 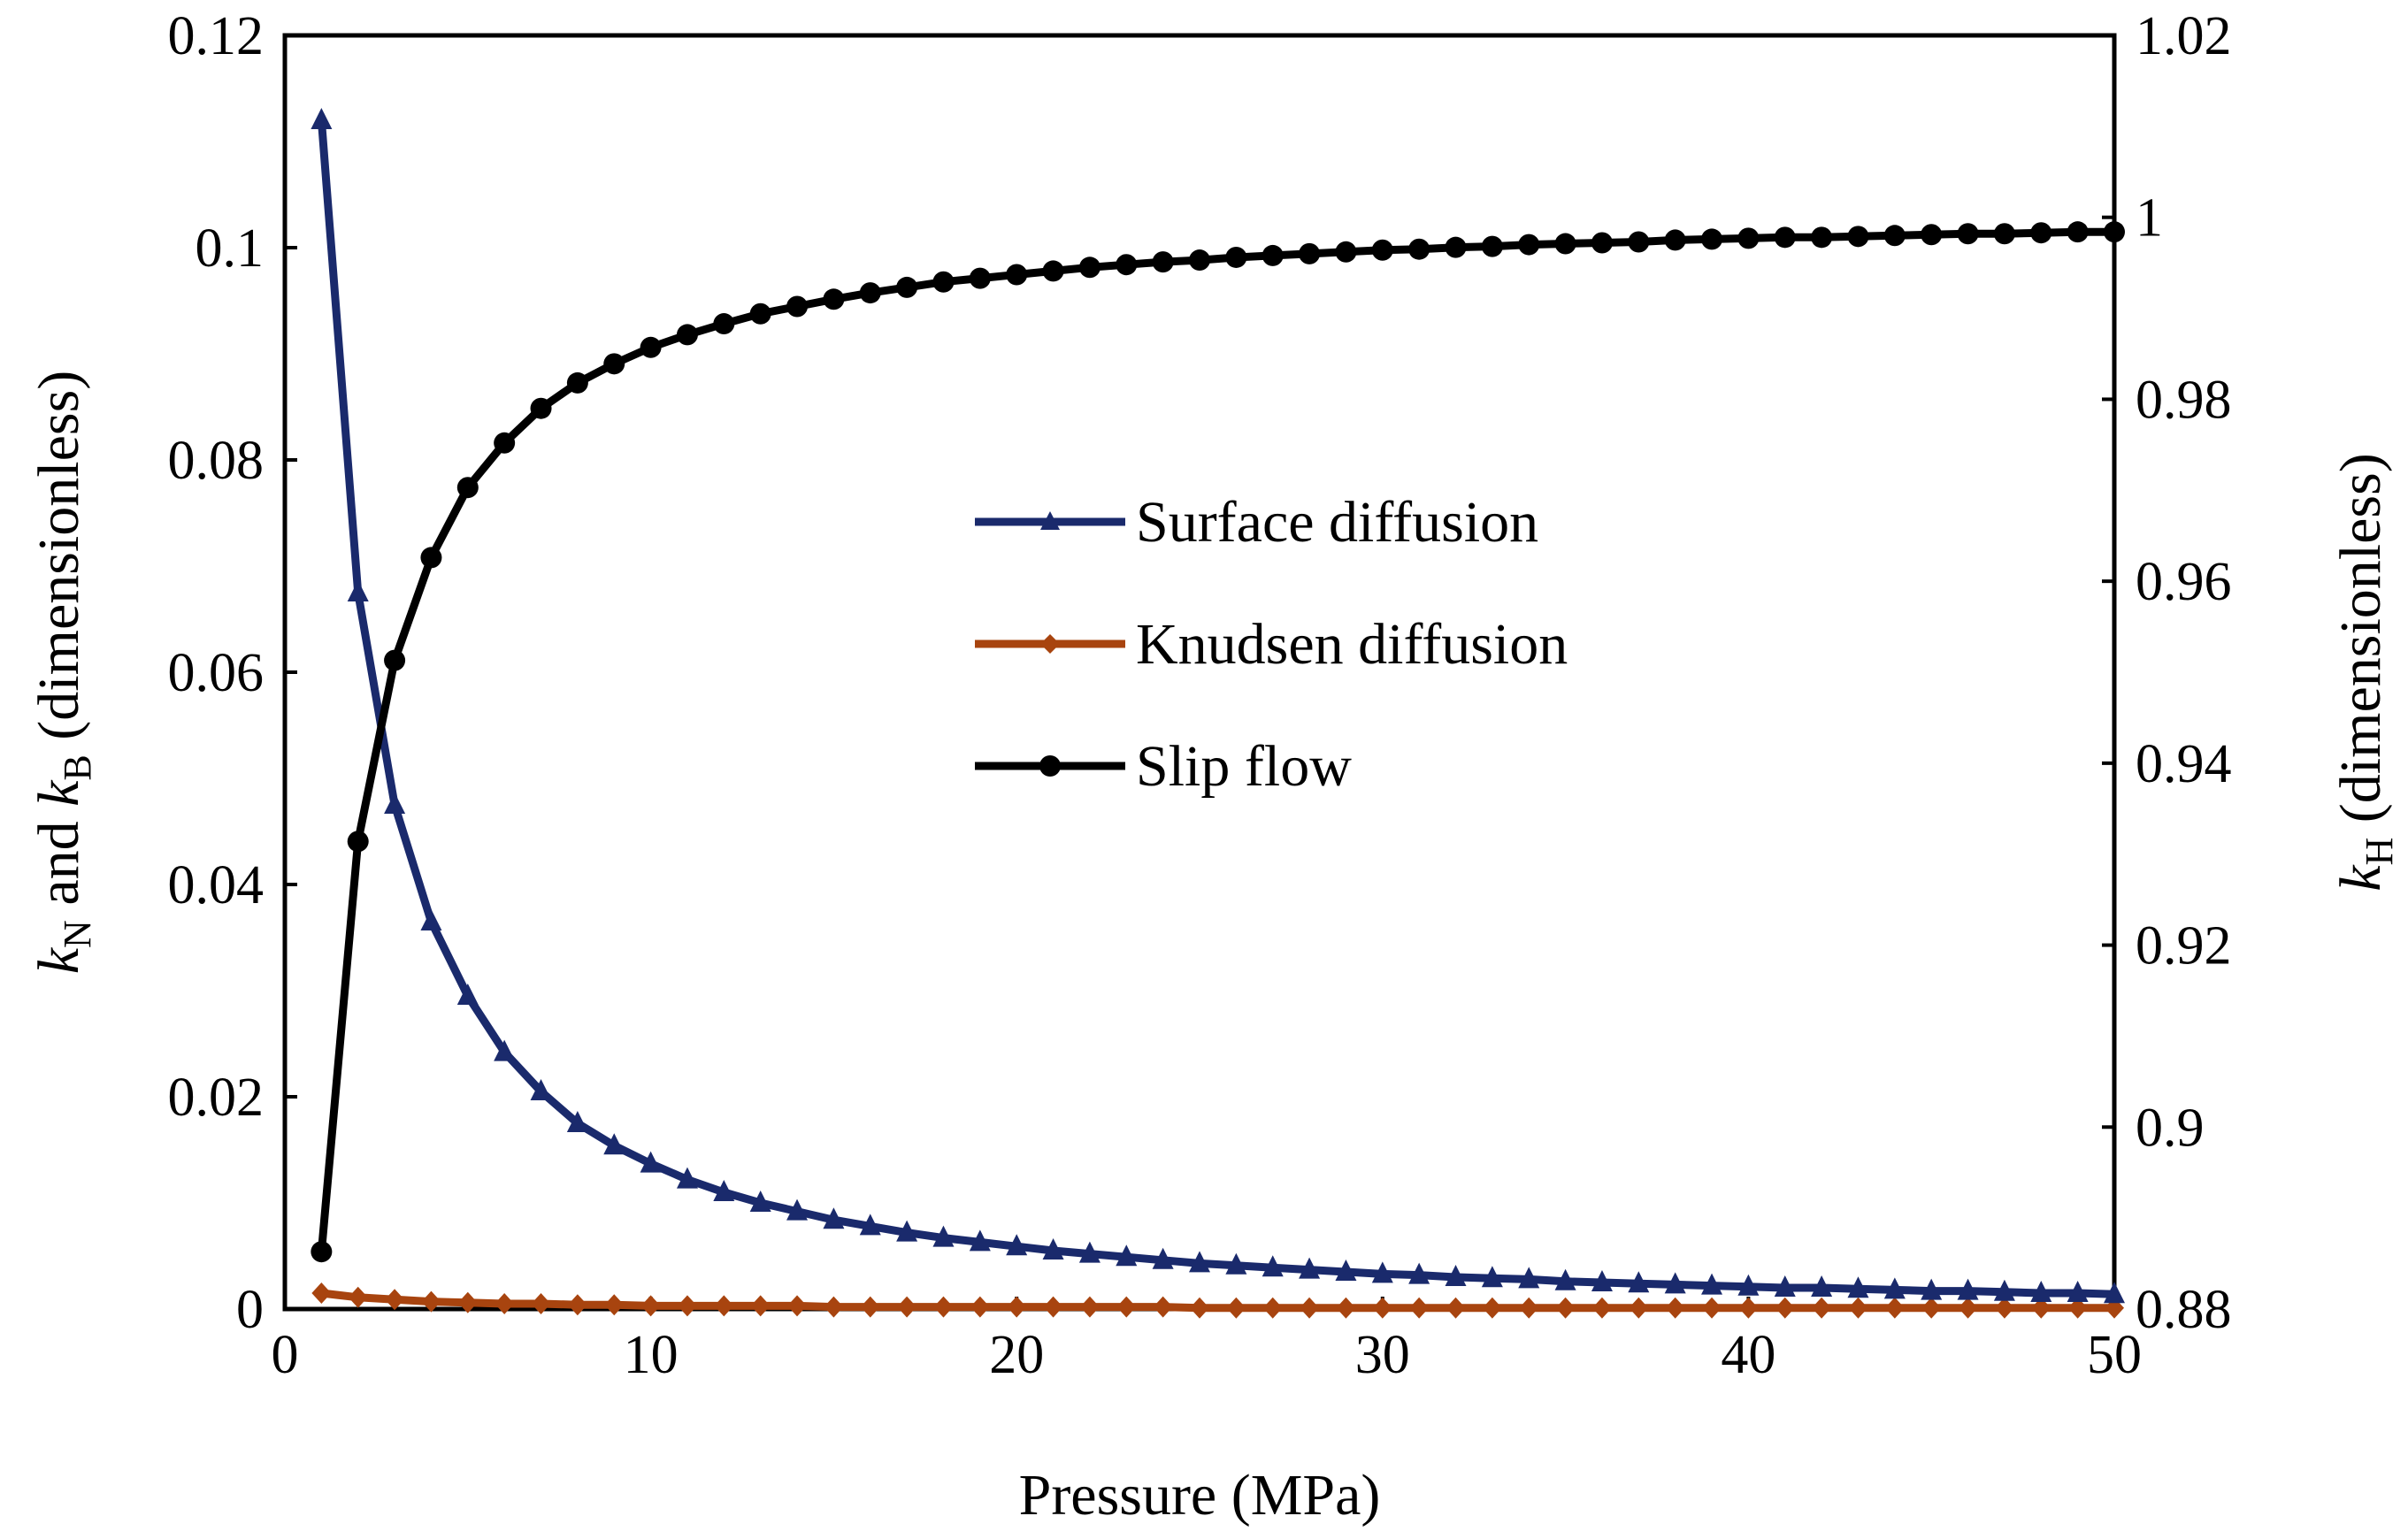 I want to click on y-left-tick-label: 0.08, so click(x=217, y=461).